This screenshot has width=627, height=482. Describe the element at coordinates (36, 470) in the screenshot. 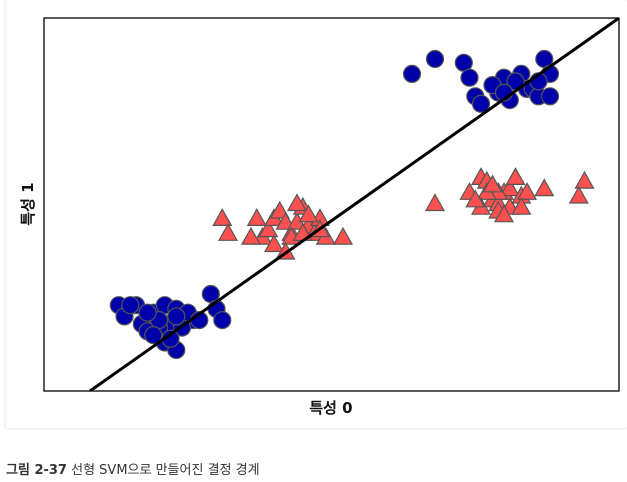

I see `figure-number: 그림 2-37` at that location.